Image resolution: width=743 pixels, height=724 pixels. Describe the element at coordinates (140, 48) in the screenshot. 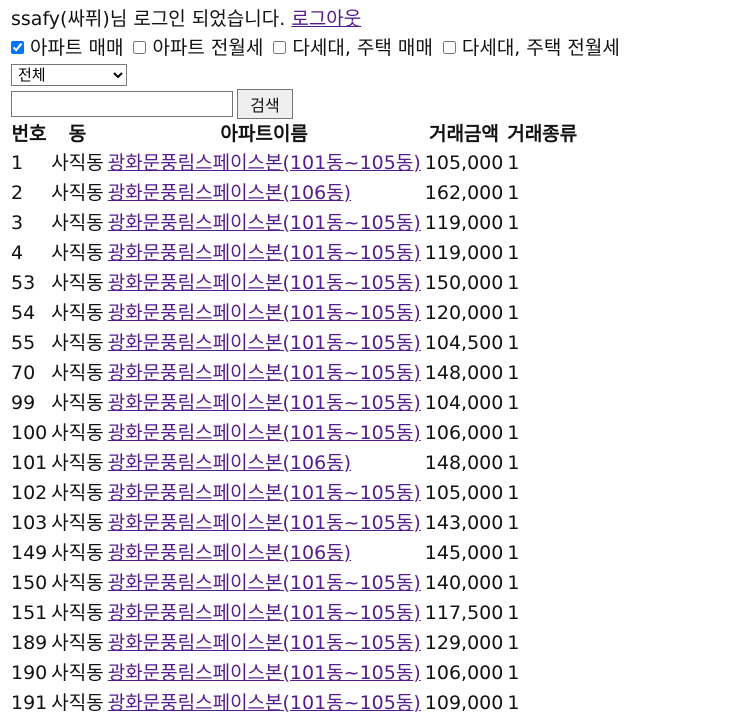

I see `filter-apt-rent-checkbox` at that location.